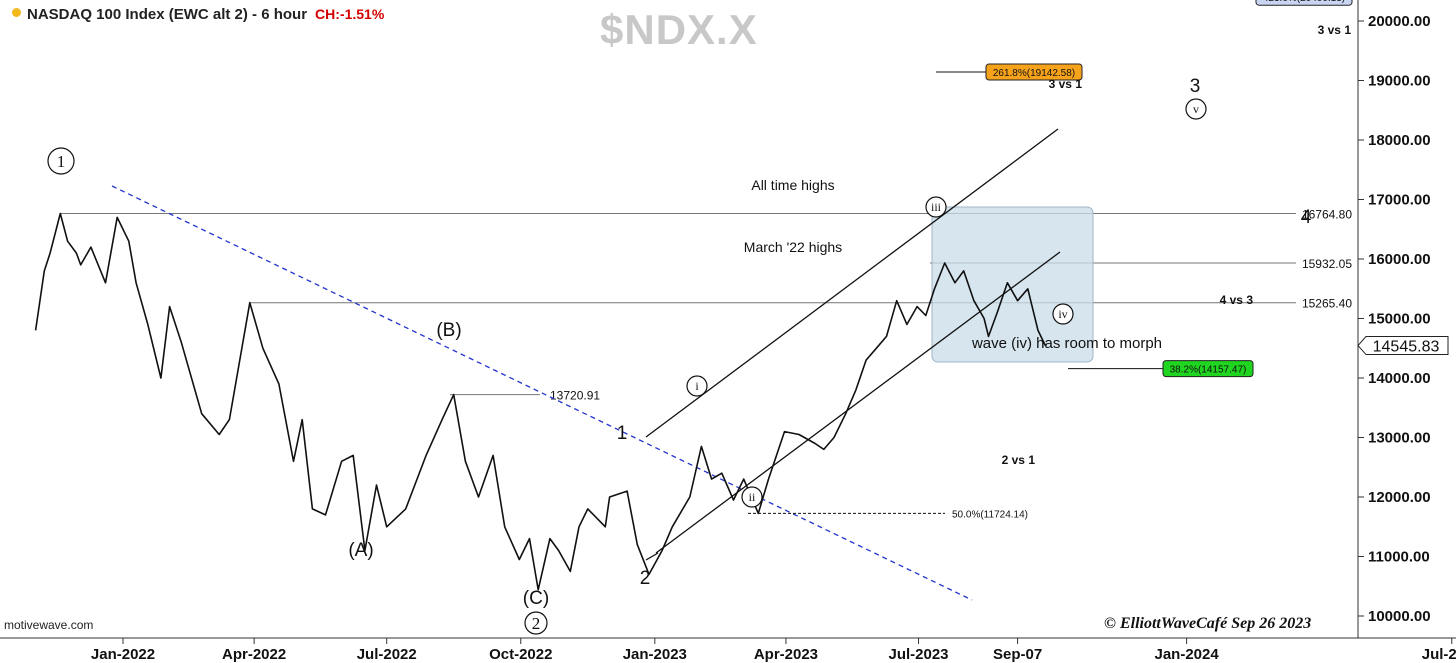  I want to click on y-tick-label: 16000.00, so click(1399, 259).